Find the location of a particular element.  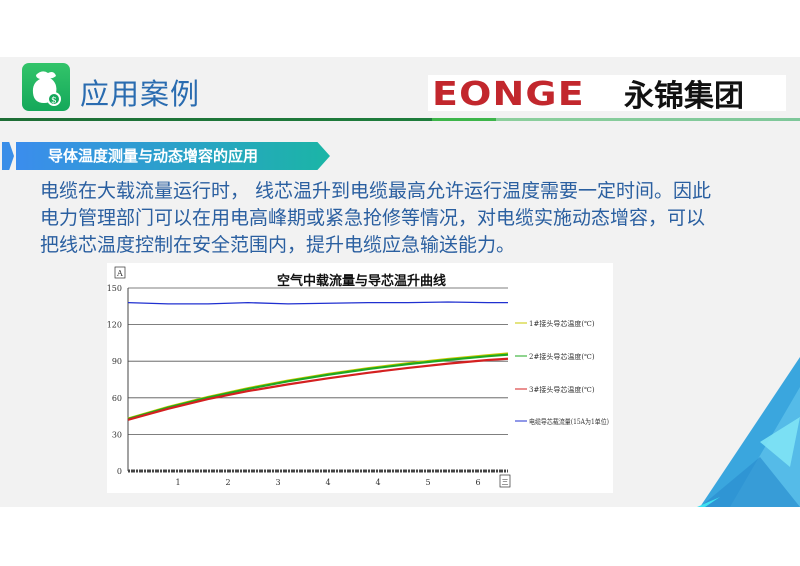

header-divider is located at coordinates (400, 119).